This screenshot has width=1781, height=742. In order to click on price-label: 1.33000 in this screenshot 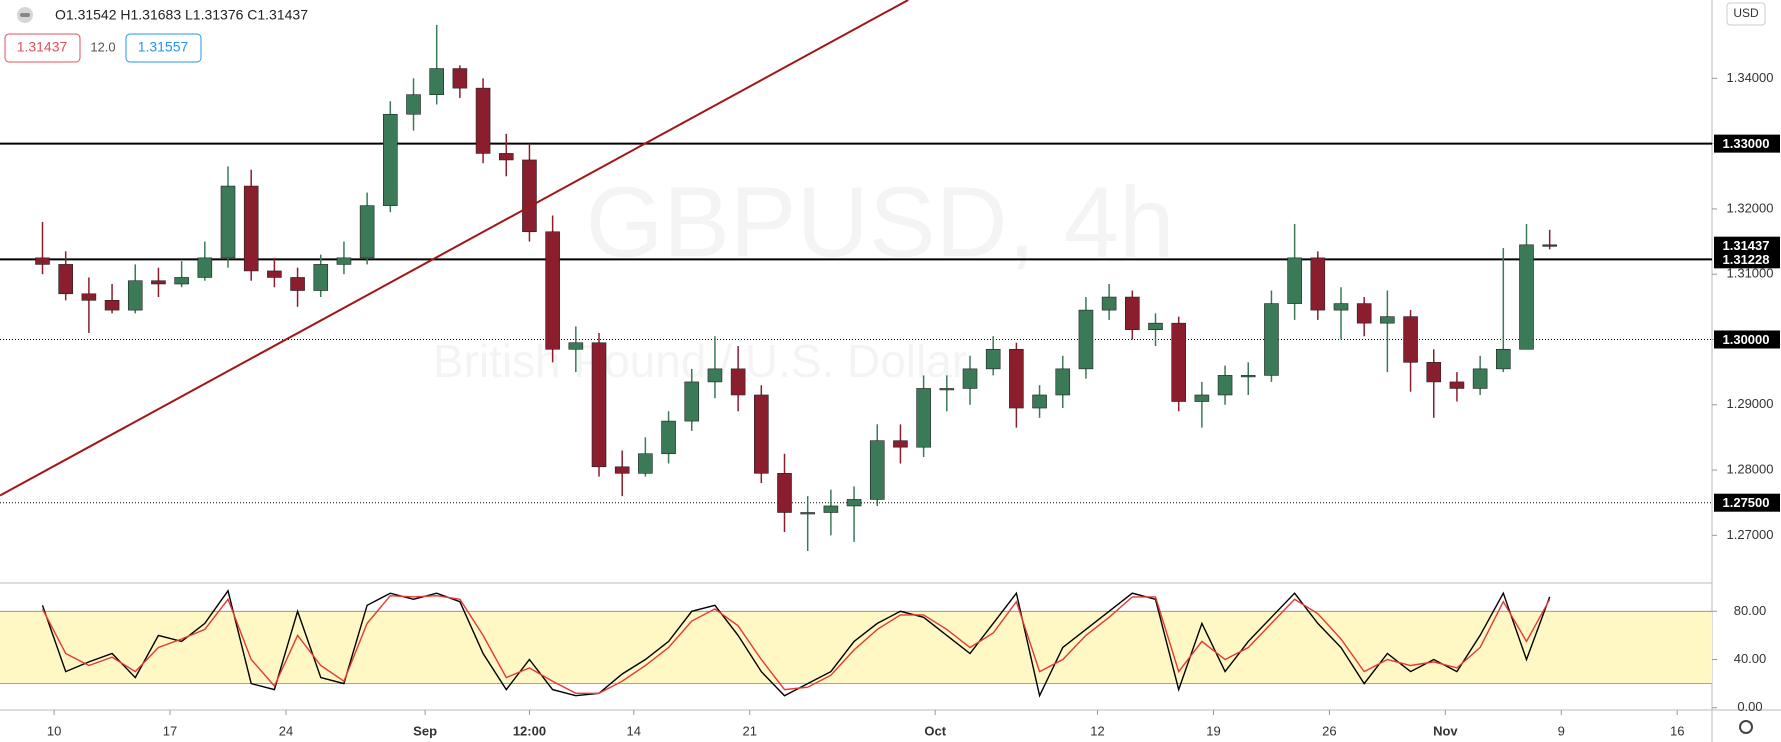, I will do `click(1746, 143)`.